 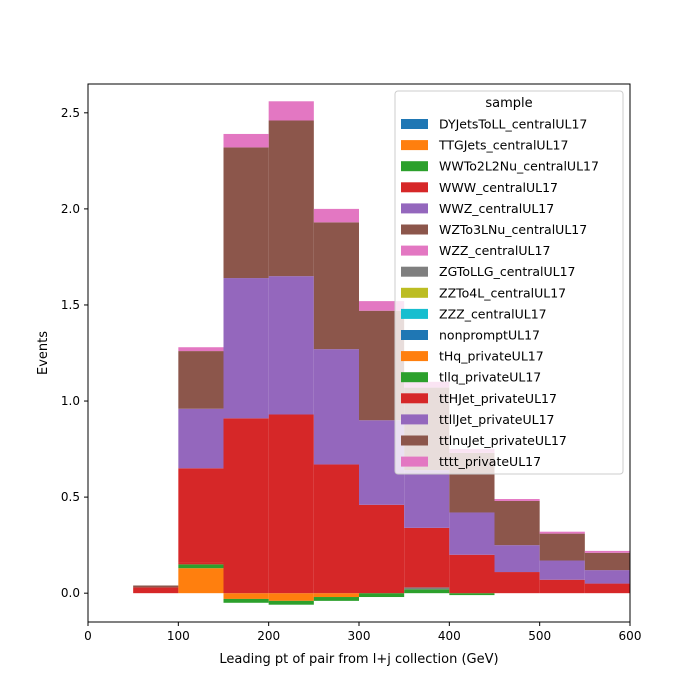 What do you see at coordinates (630, 636) in the screenshot?
I see `x-tick-label: 600` at bounding box center [630, 636].